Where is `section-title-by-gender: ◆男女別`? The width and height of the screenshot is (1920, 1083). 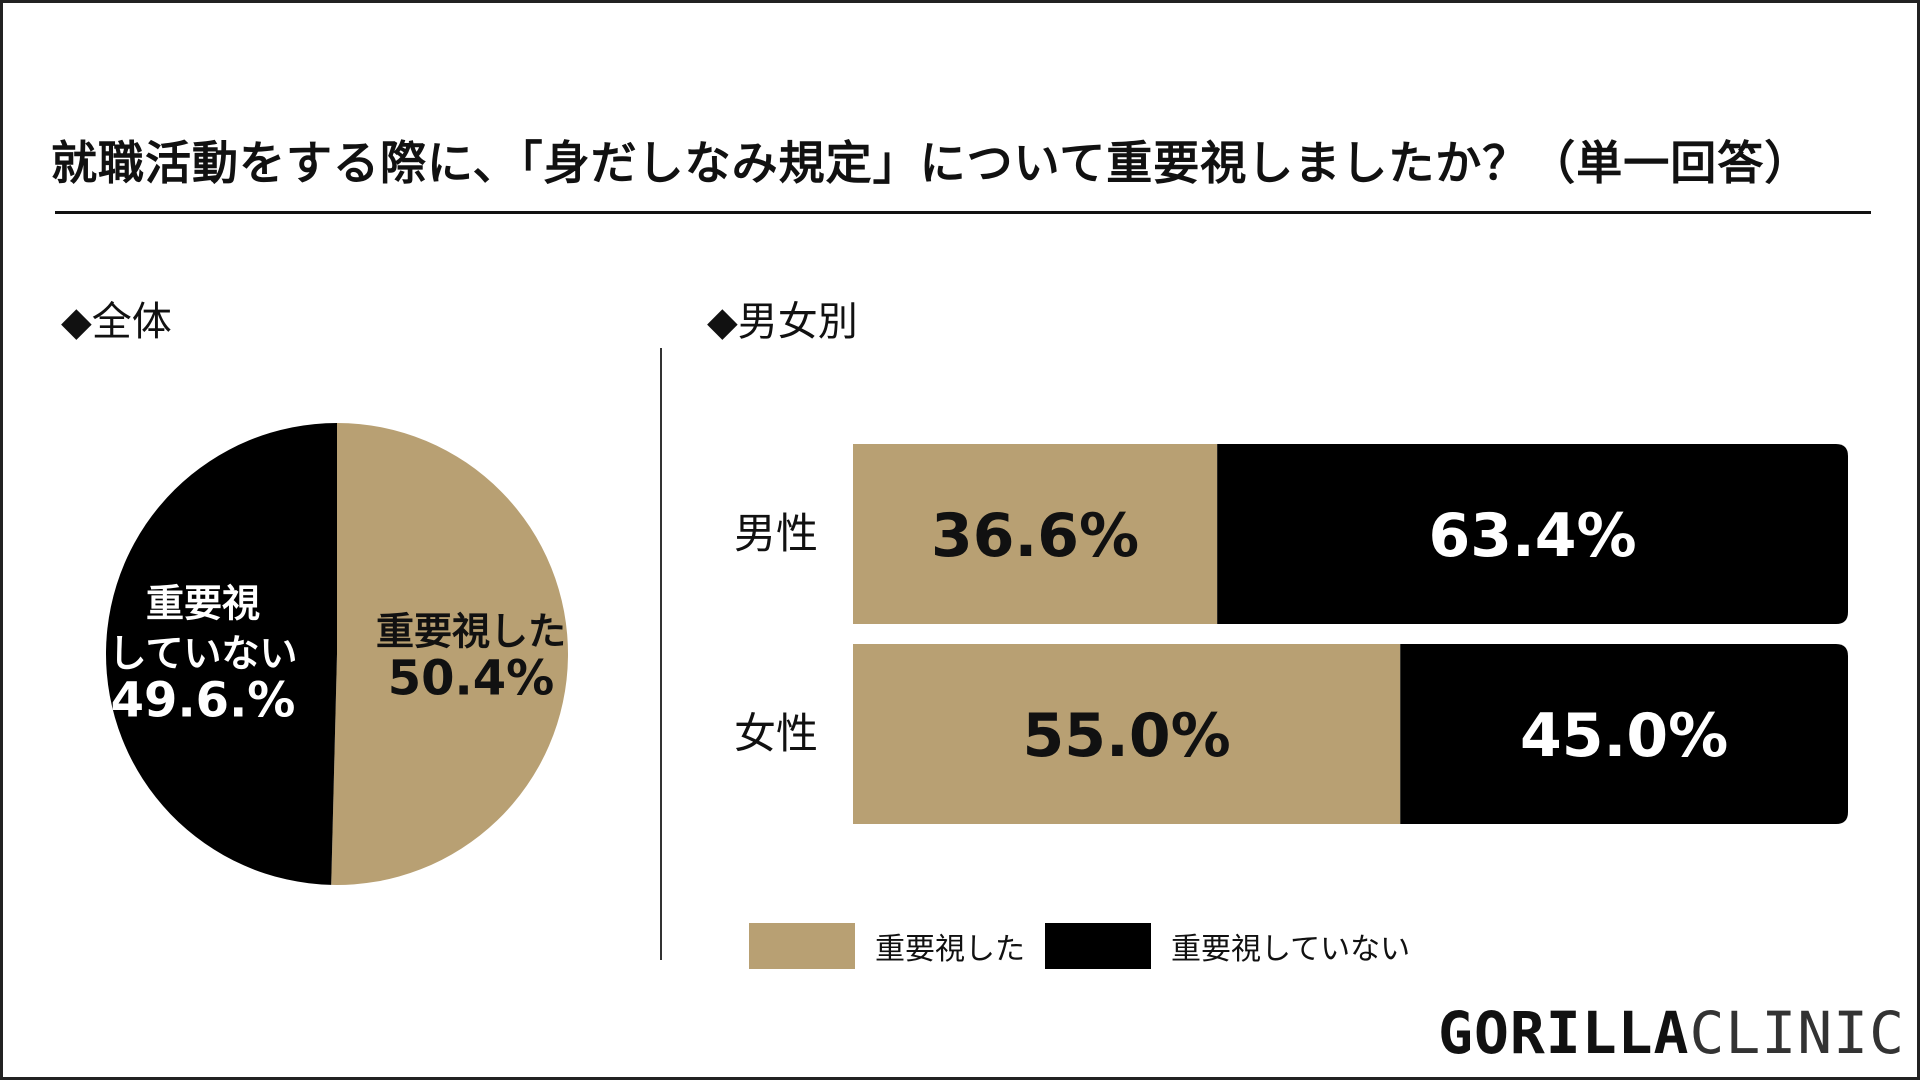 section-title-by-gender: ◆男女別 is located at coordinates (782, 322).